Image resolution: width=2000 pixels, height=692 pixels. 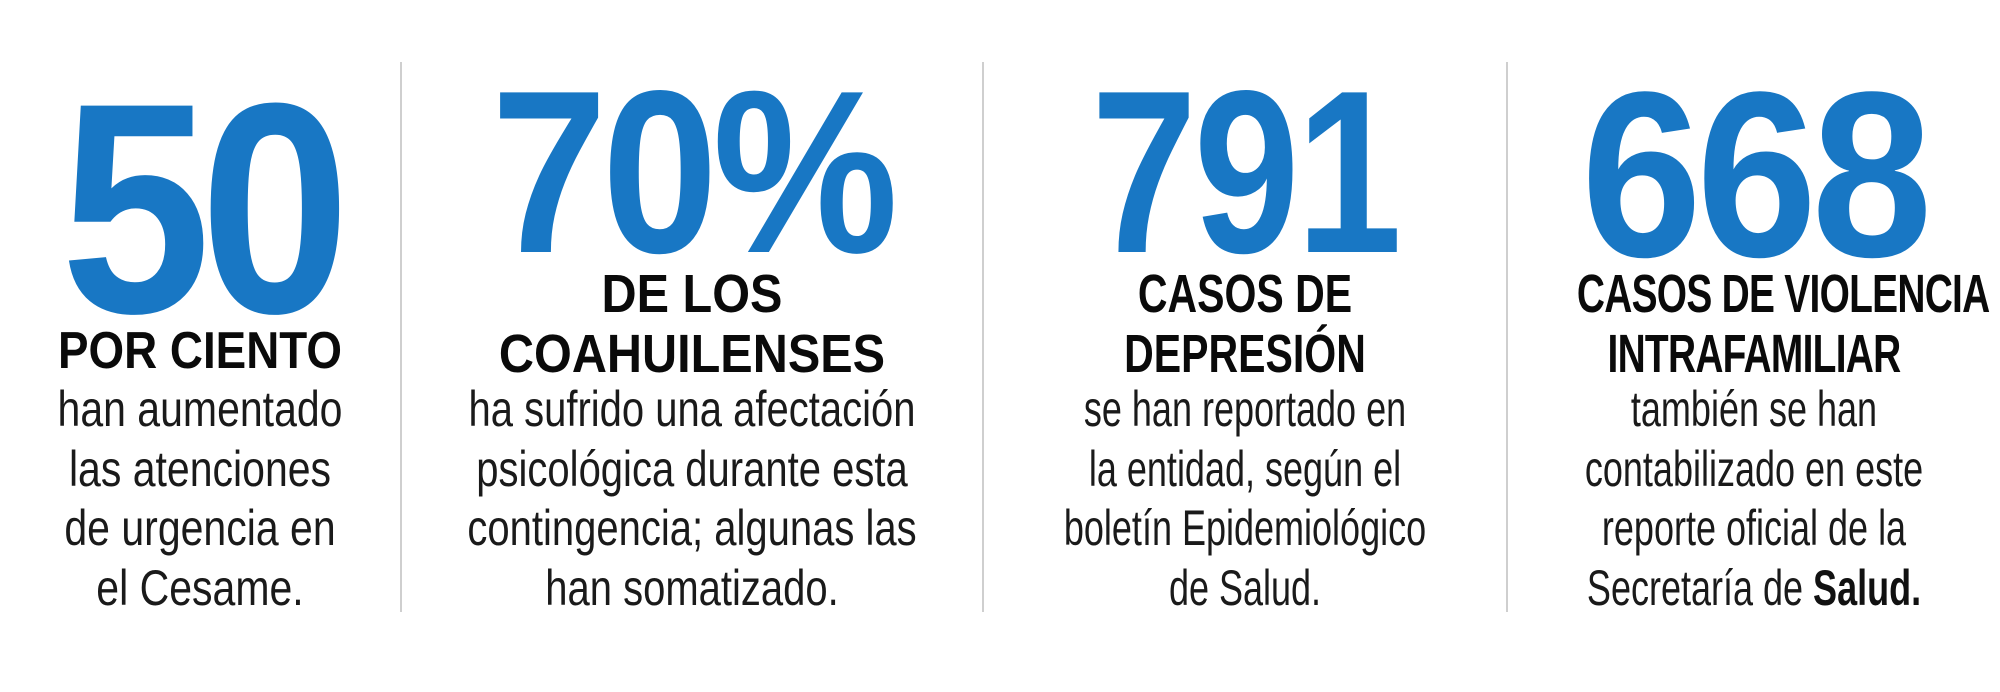 I want to click on stat-number: 70%, so click(x=694, y=172).